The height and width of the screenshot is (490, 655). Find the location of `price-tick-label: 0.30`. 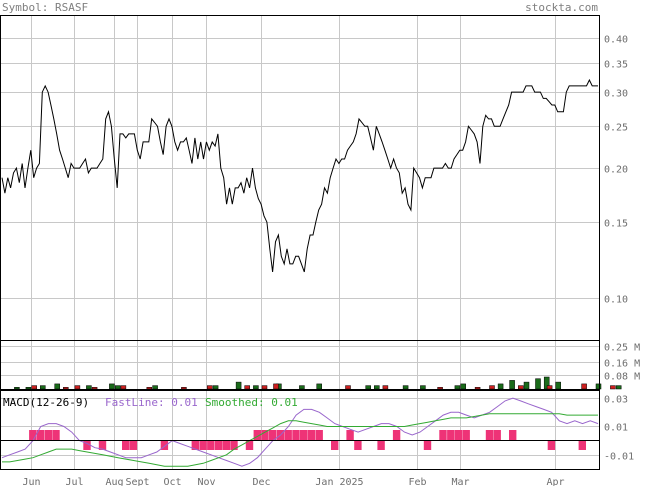

price-tick-label: 0.30 is located at coordinates (616, 94).